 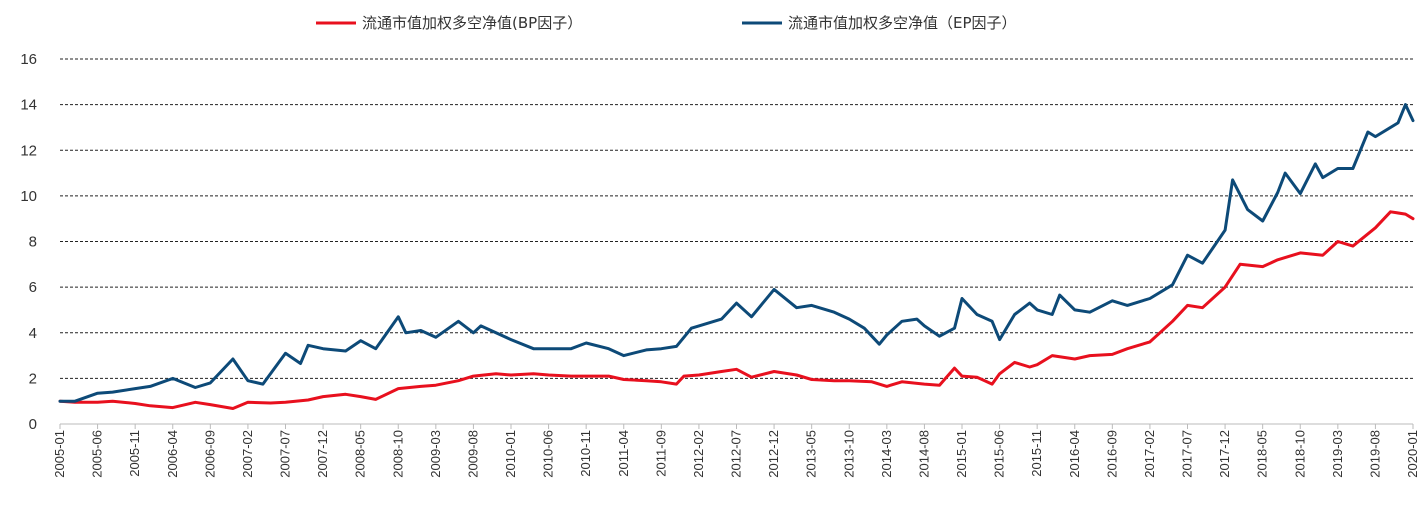 I want to click on x-tick-label: 2013-05, so click(x=811, y=454).